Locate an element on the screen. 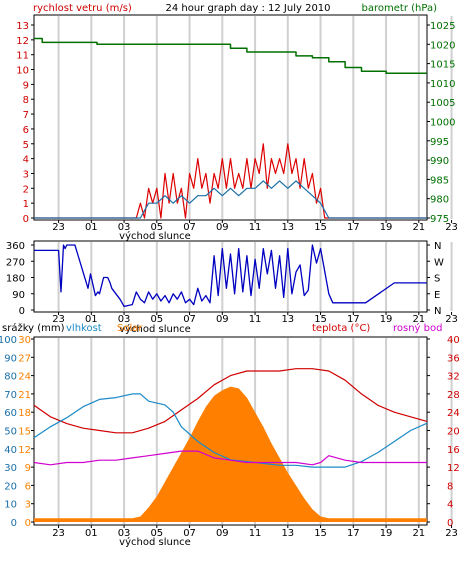 Image resolution: width=464 pixels, height=571 pixels. chart1-x-ticks: 23 01 03 05 07 09 11 13 15 17 19 21 23 is located at coordinates (255, 226).